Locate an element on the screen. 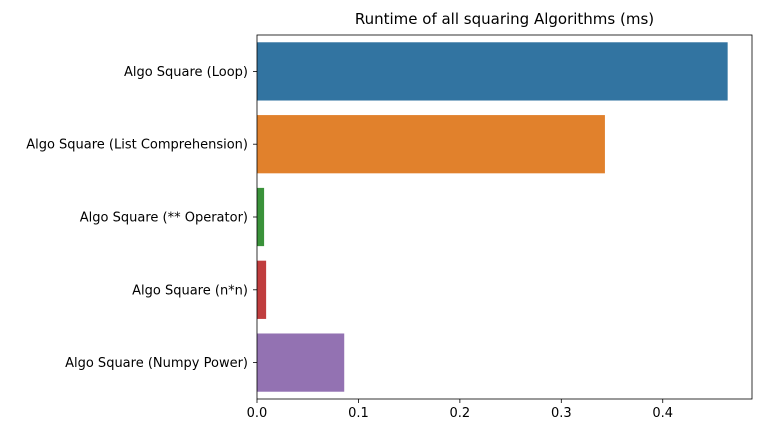 This screenshot has height=435, width=762. y-tick-label-4: Algo Square (Numpy Power) is located at coordinates (156, 363).